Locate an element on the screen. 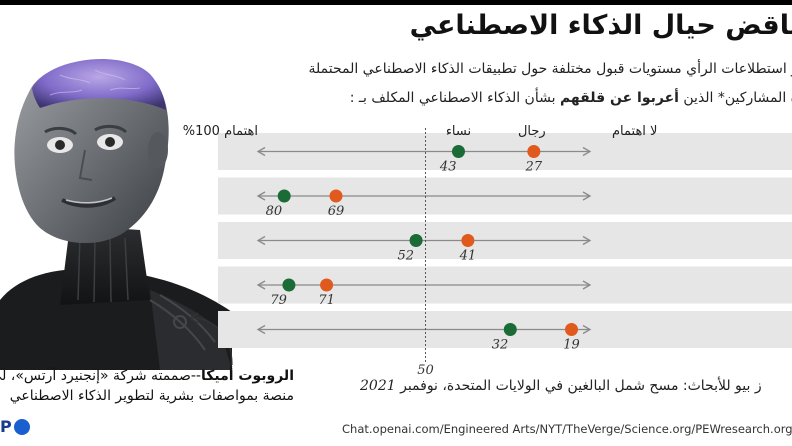 The height and width of the screenshot is (446, 792). men-value-label: 41 is located at coordinates (468, 256).